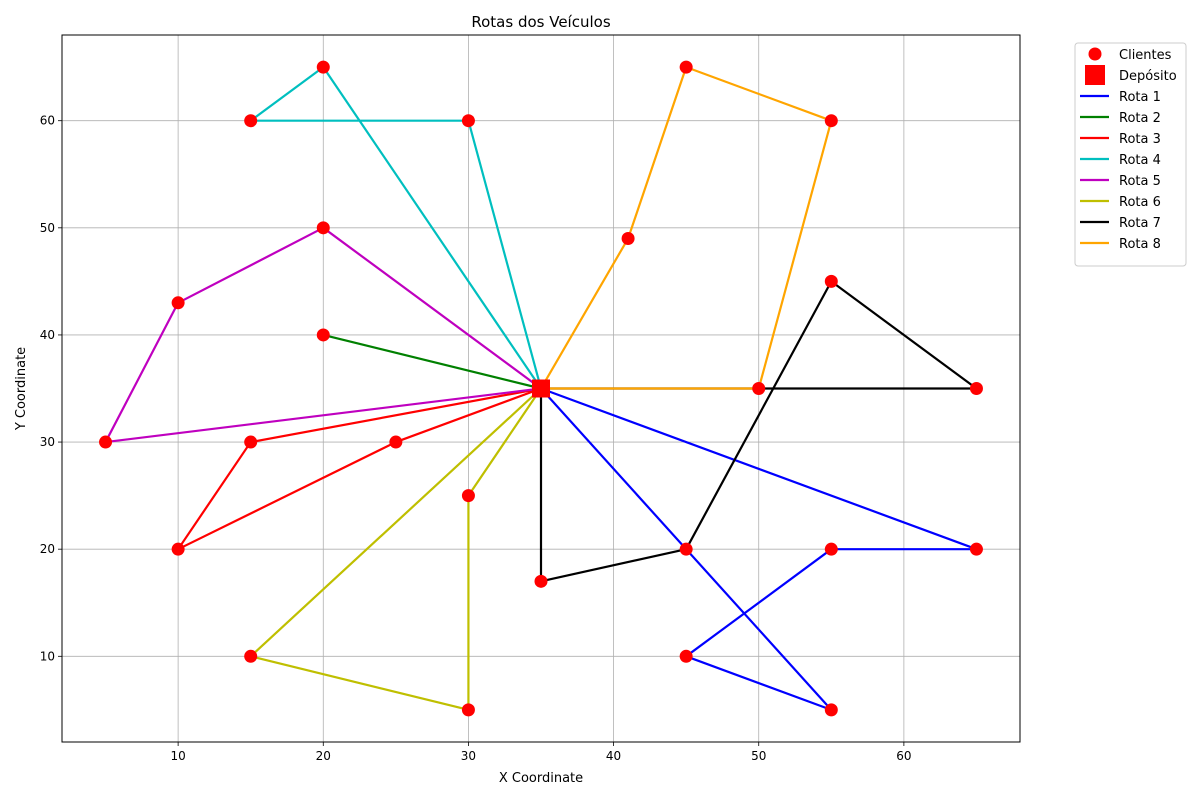 The width and height of the screenshot is (1200, 800). I want to click on x-tick-label: 50, so click(758, 756).